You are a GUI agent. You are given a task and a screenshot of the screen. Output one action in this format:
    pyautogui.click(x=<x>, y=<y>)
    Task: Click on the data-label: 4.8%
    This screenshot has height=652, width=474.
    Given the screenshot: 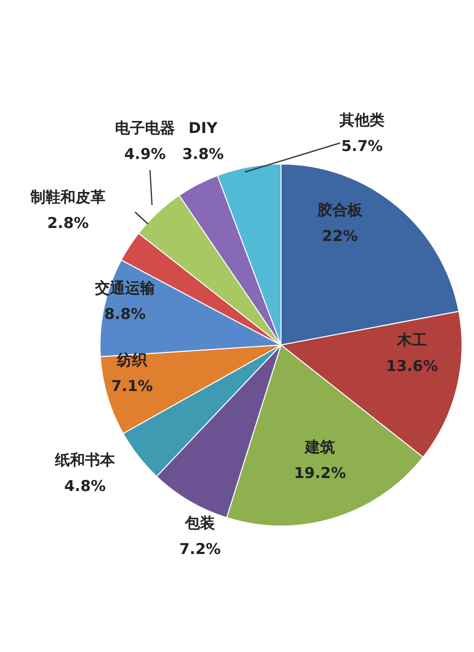 What is the action you would take?
    pyautogui.click(x=85, y=486)
    